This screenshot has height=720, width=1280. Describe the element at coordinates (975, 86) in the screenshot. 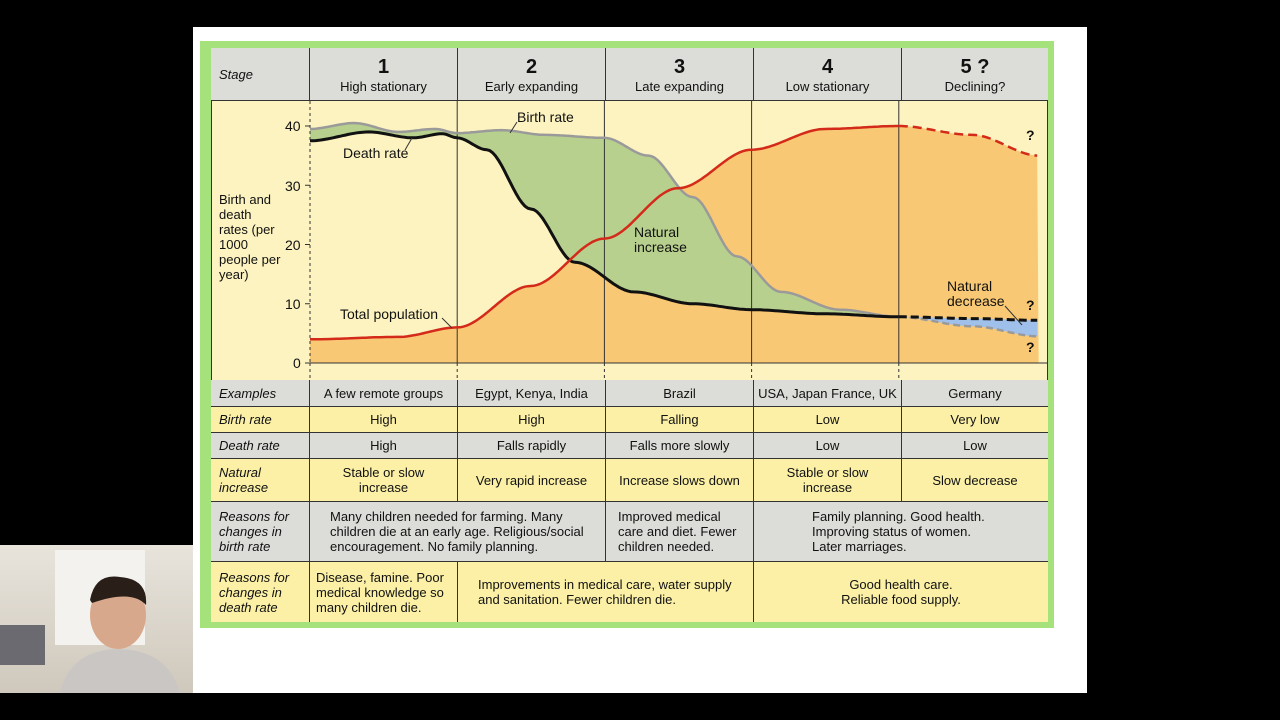

I see `stage-name: Declining?` at that location.